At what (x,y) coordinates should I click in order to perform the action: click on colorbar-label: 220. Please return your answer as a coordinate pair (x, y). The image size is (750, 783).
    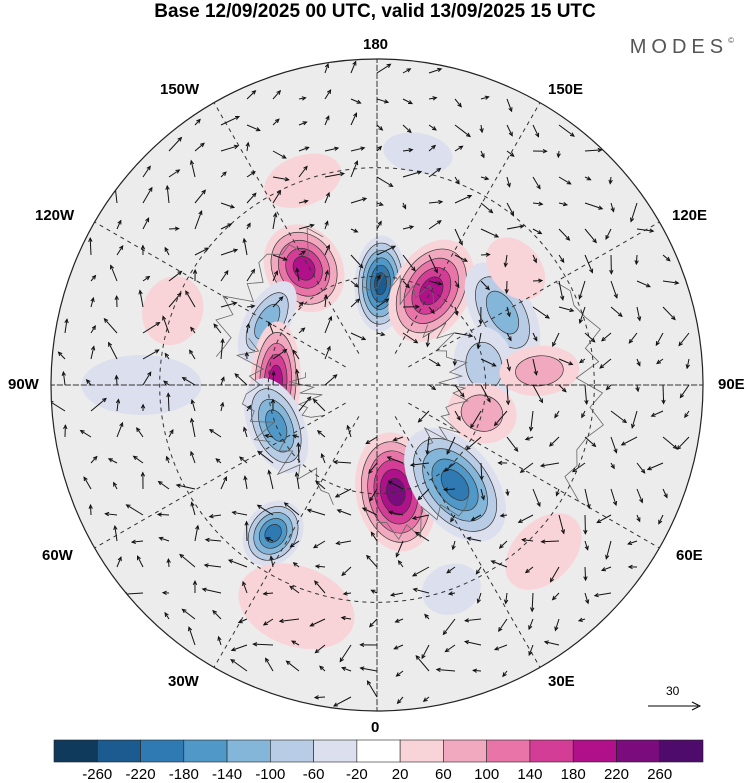
    Looking at the image, I should click on (616, 774).